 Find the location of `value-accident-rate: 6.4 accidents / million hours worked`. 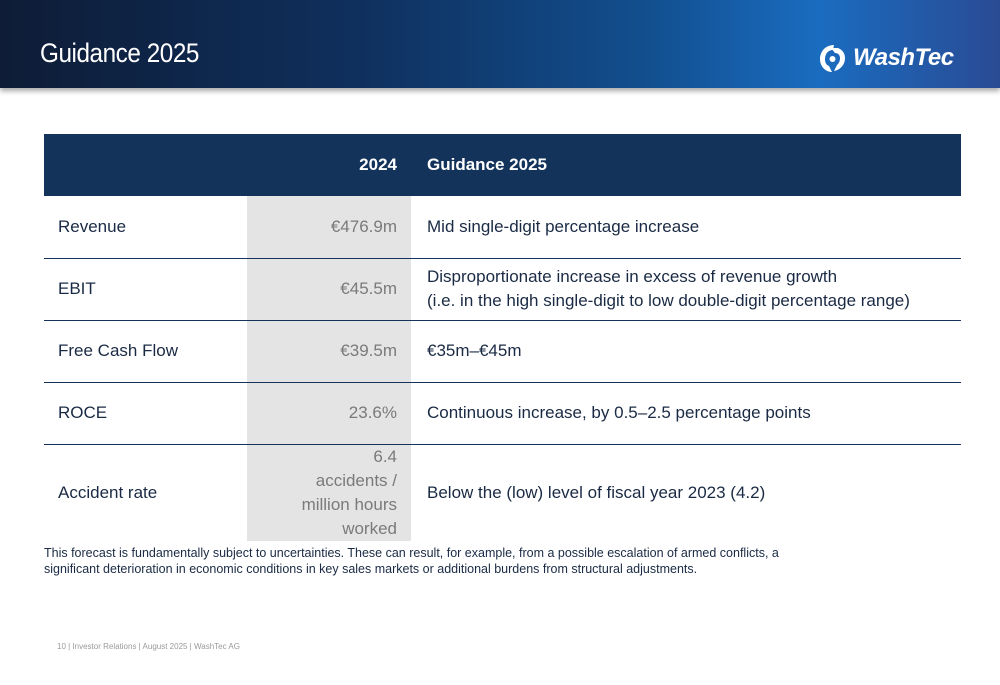

value-accident-rate: 6.4 accidents / million hours worked is located at coordinates (329, 492).